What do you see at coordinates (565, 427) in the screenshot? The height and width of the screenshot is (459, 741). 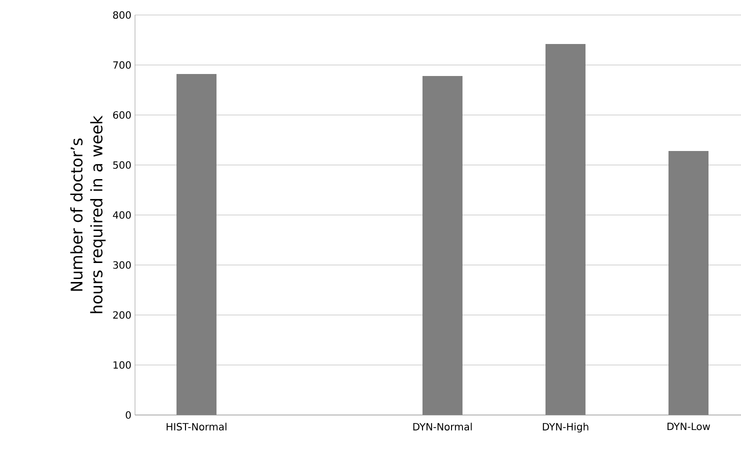 I see `x-tick-label: DYN-High` at bounding box center [565, 427].